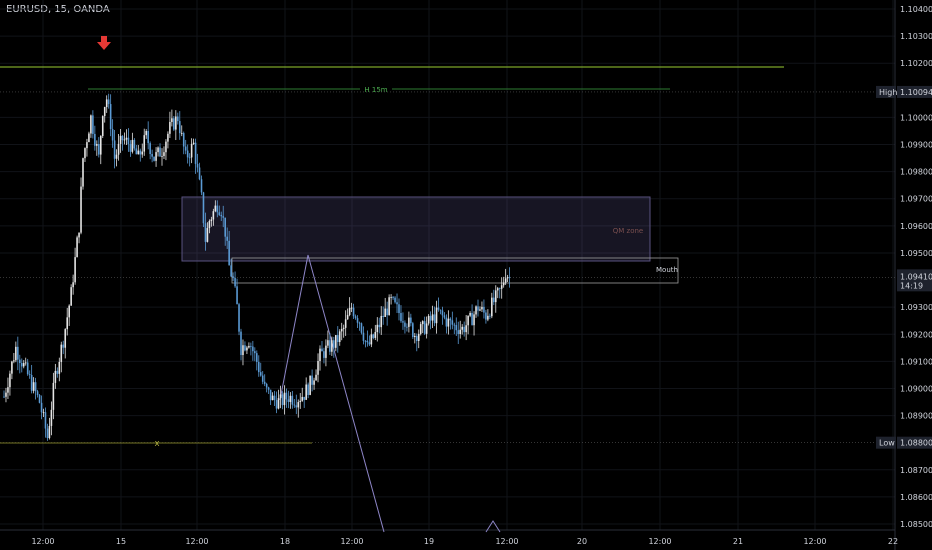 The width and height of the screenshot is (932, 550). Describe the element at coordinates (916, 388) in the screenshot. I see `price-tick-label: 1.09000` at that location.